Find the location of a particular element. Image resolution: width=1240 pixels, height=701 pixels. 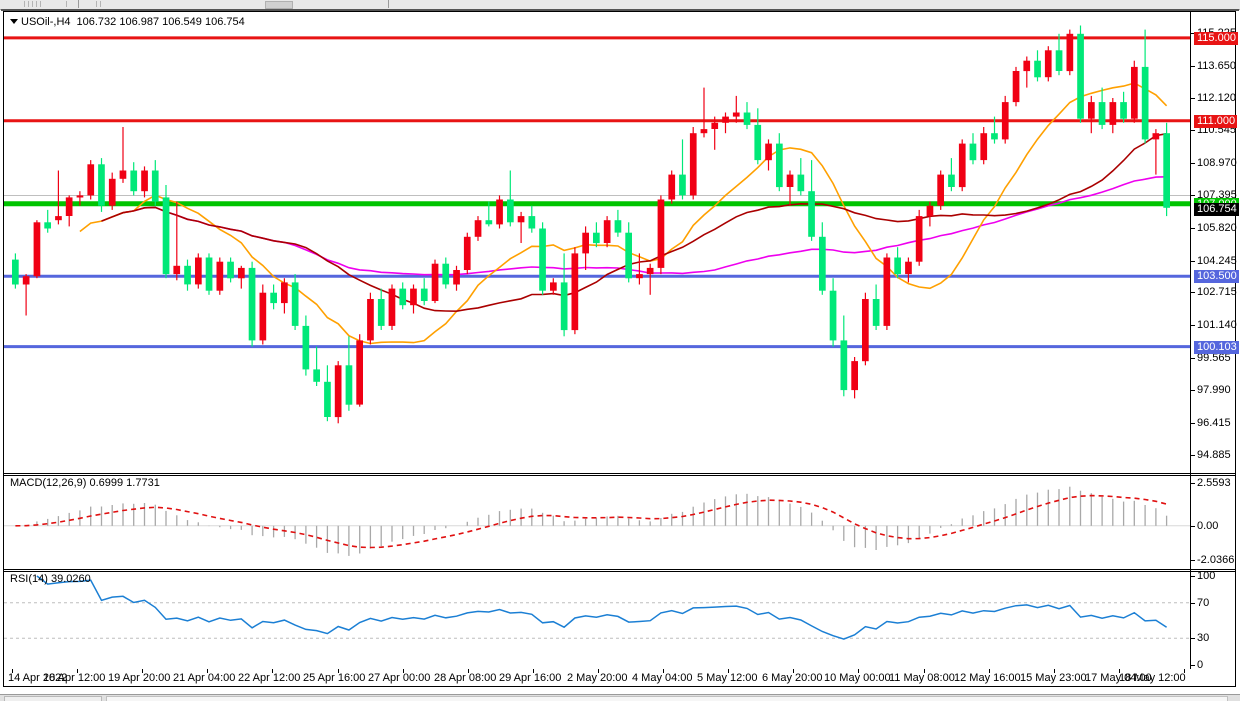

price-tick-1: 113.650 is located at coordinates (1216, 66).